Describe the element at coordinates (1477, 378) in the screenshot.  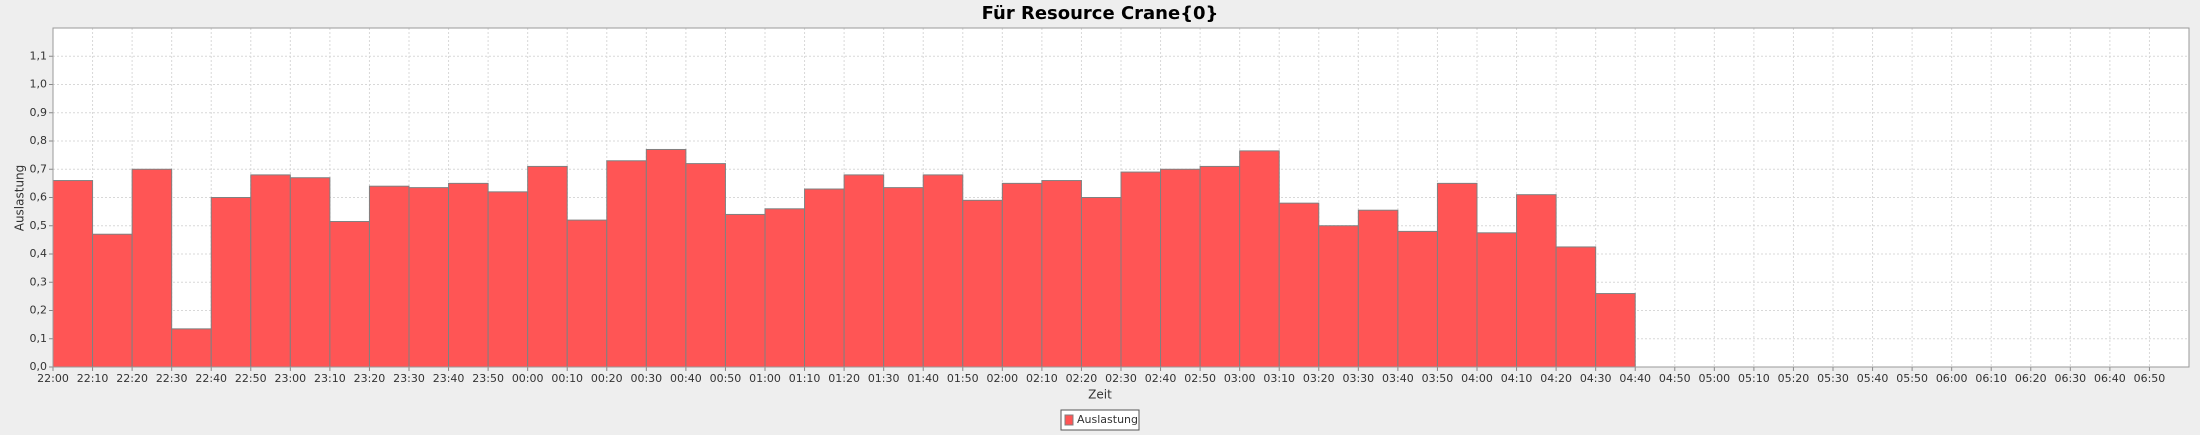
I see `x-tick-label: 04:00` at that location.